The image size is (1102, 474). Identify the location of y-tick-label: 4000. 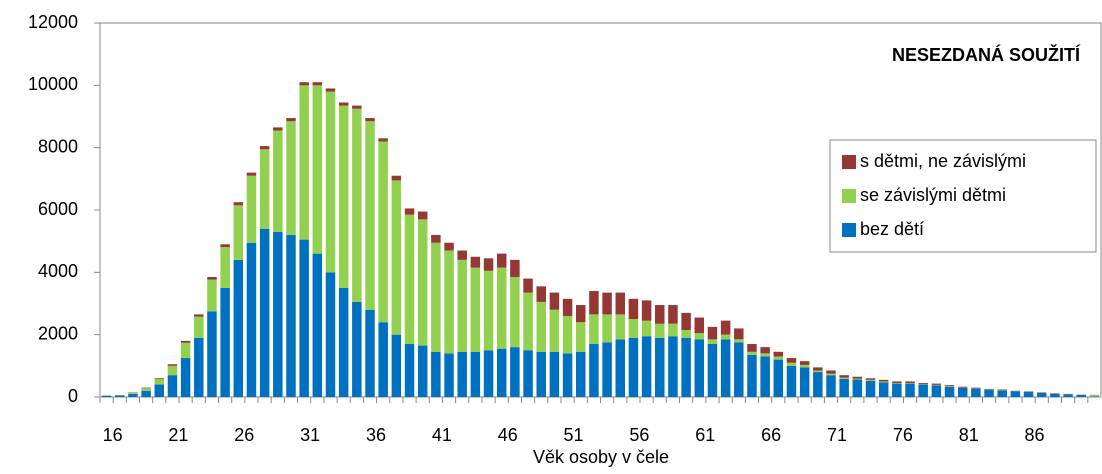
(58, 271).